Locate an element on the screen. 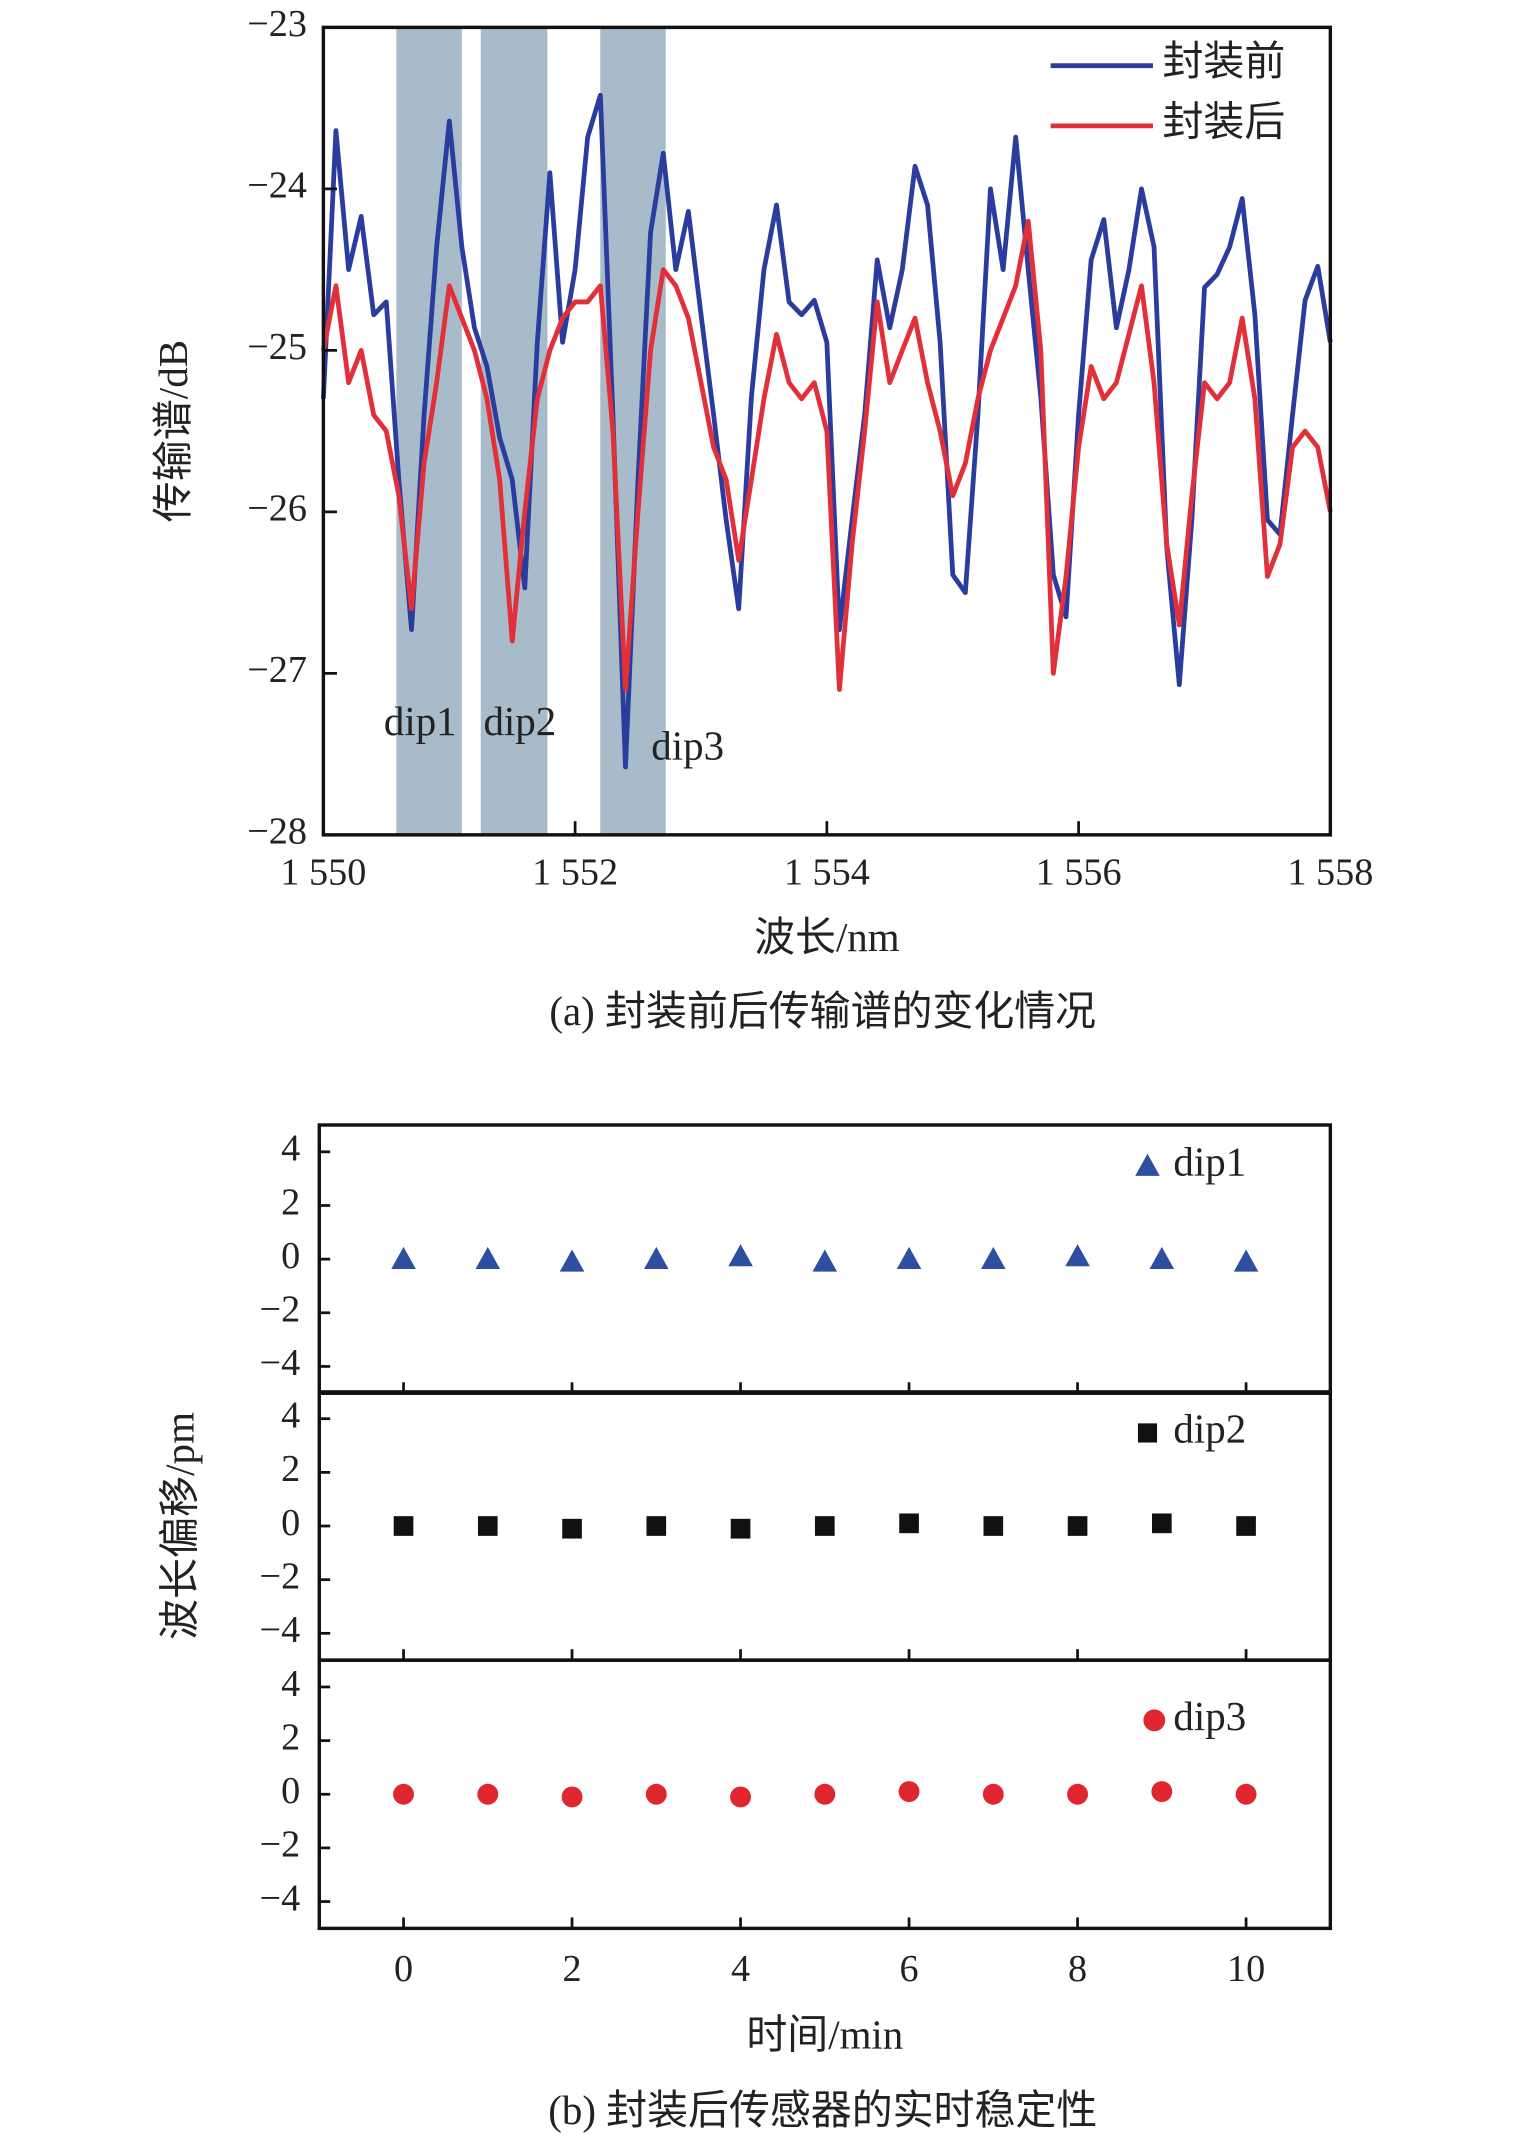 The height and width of the screenshot is (2146, 1535). x-tick-label: 1 556 is located at coordinates (1079, 873).